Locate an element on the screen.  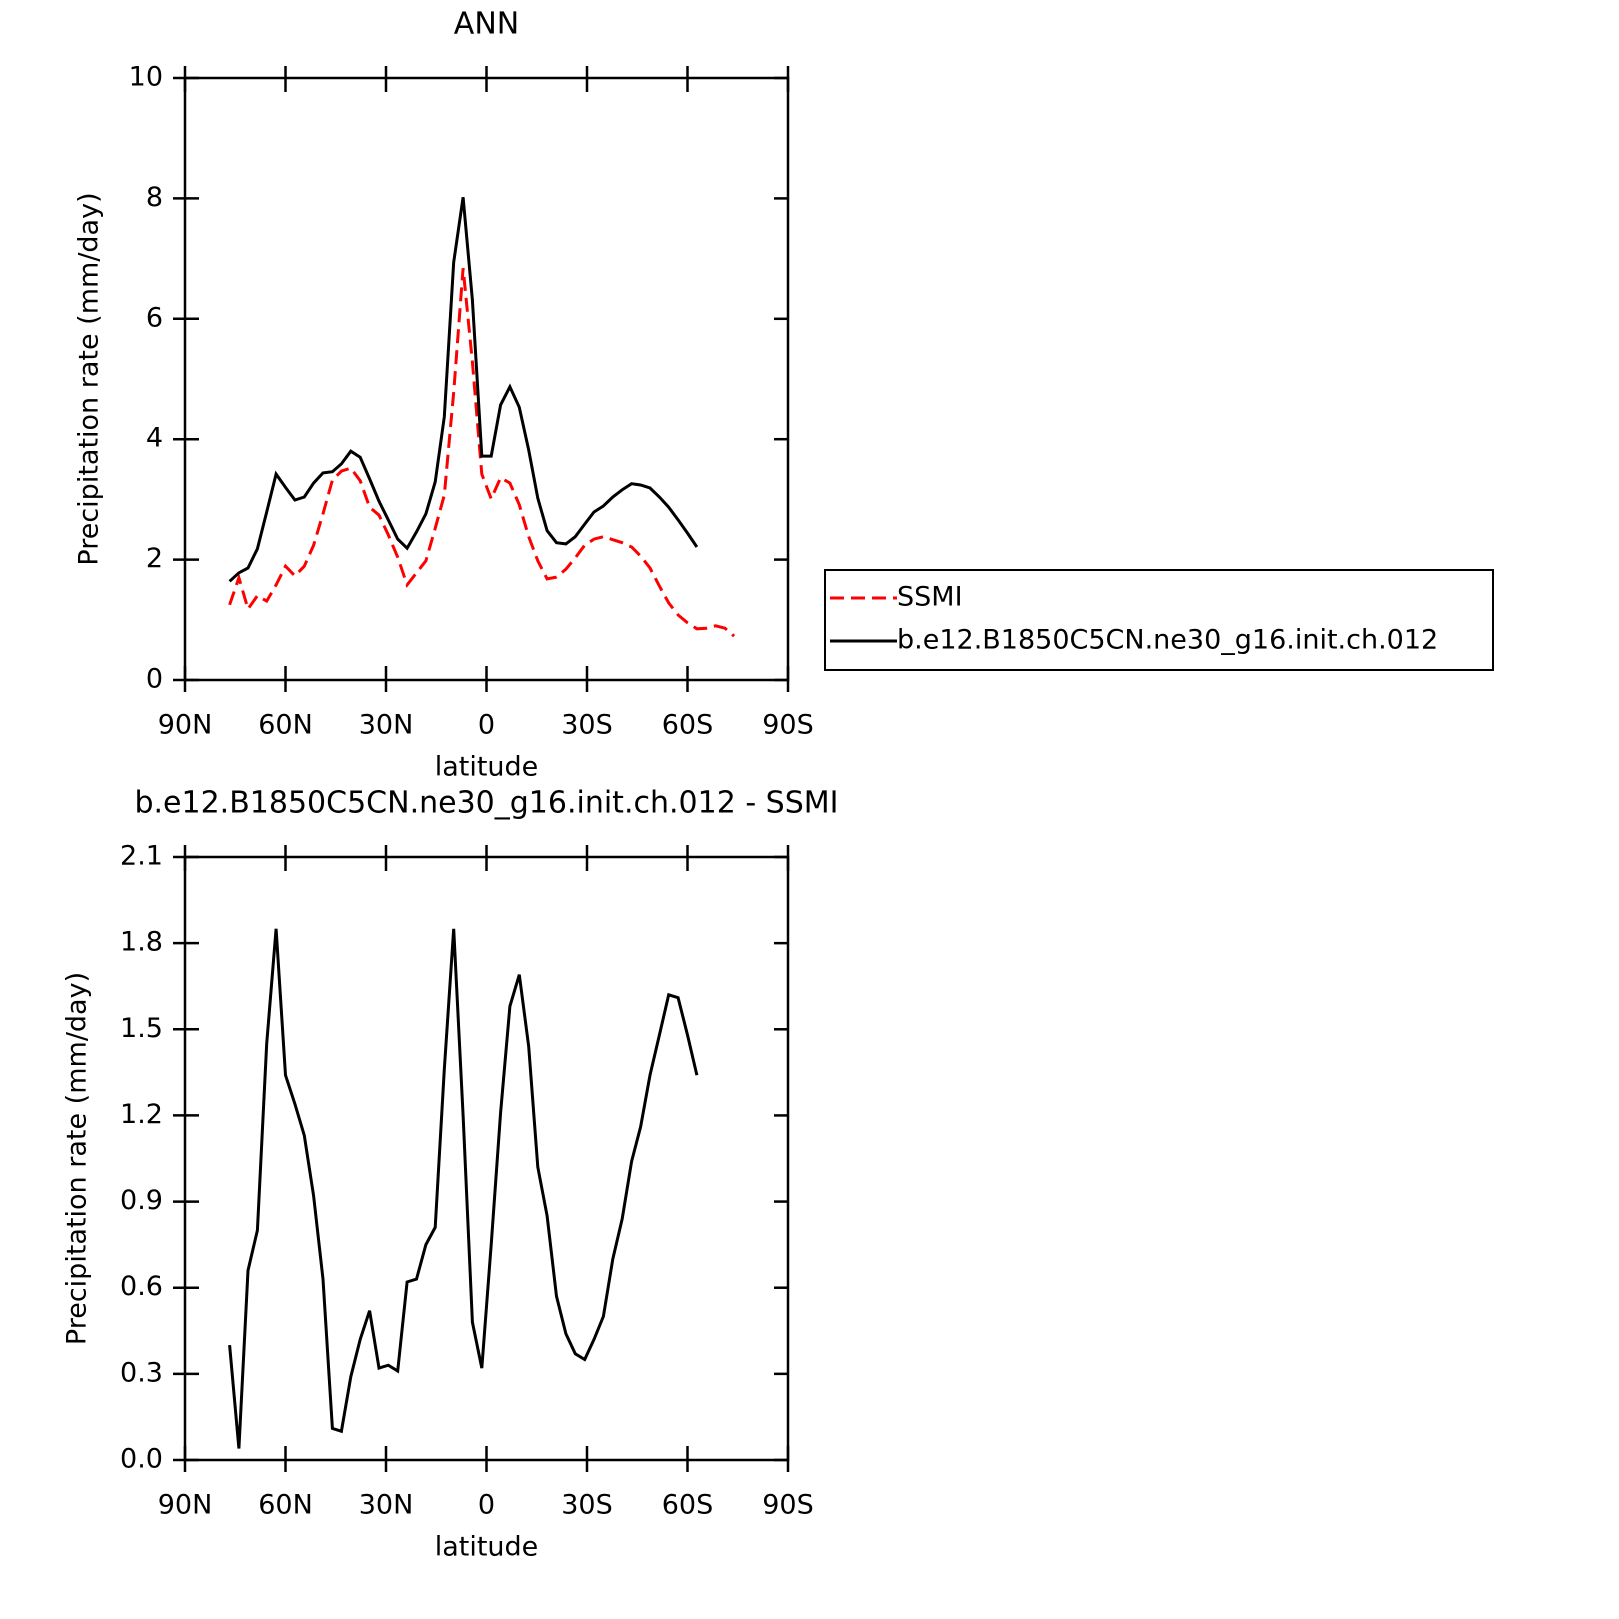
y-tick-label: 0.0 is located at coordinates (141, 1459).